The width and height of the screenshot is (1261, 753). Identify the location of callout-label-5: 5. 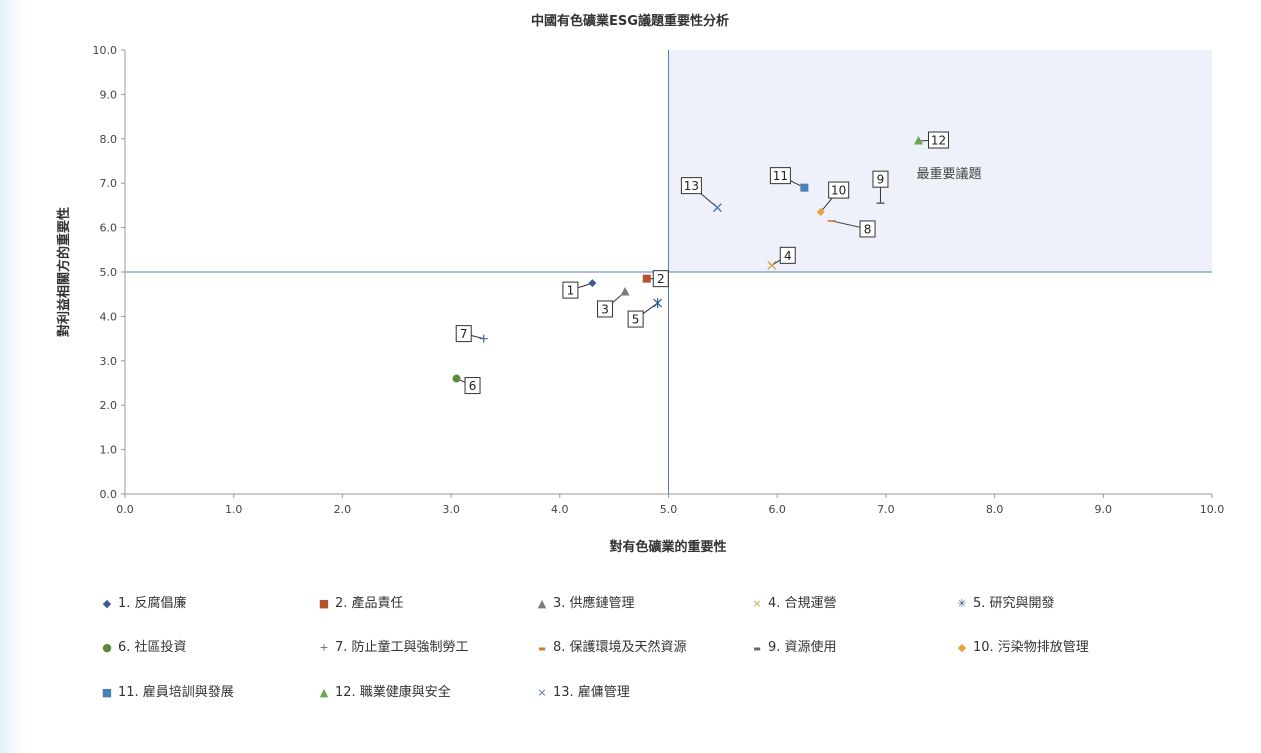
(636, 320).